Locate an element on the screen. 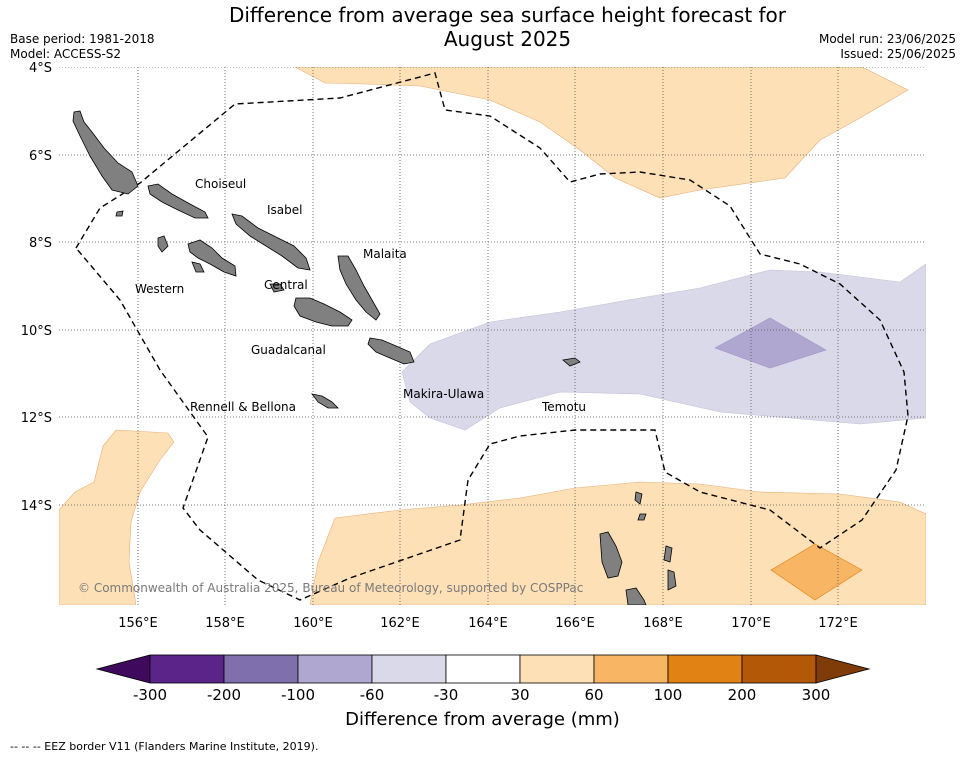 This screenshot has width=965, height=758. lon-label-160e: 160°E is located at coordinates (313, 623).